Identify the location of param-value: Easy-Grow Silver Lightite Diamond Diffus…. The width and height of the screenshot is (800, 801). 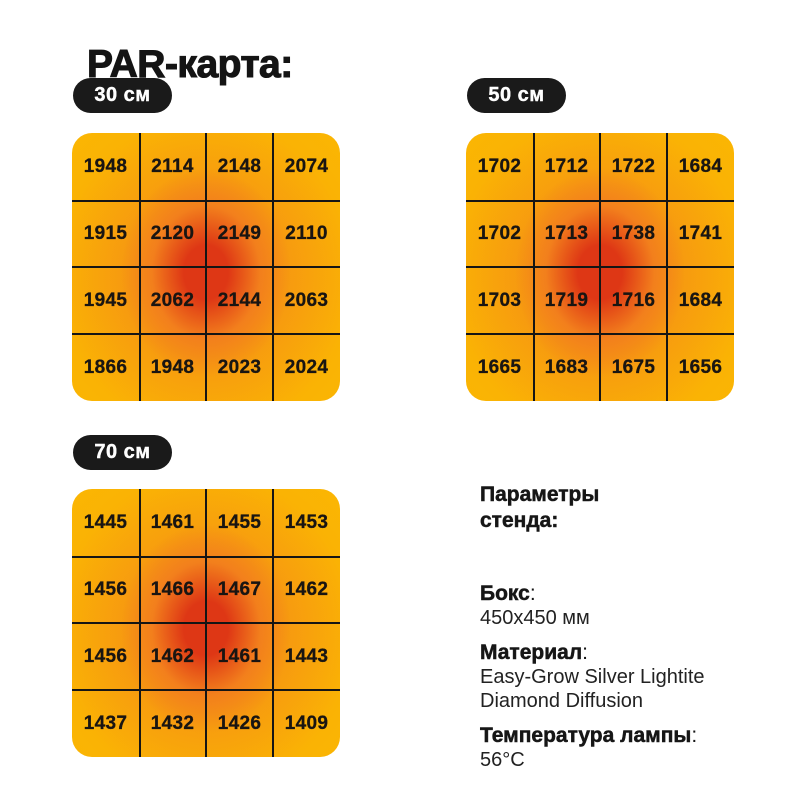
(592, 689).